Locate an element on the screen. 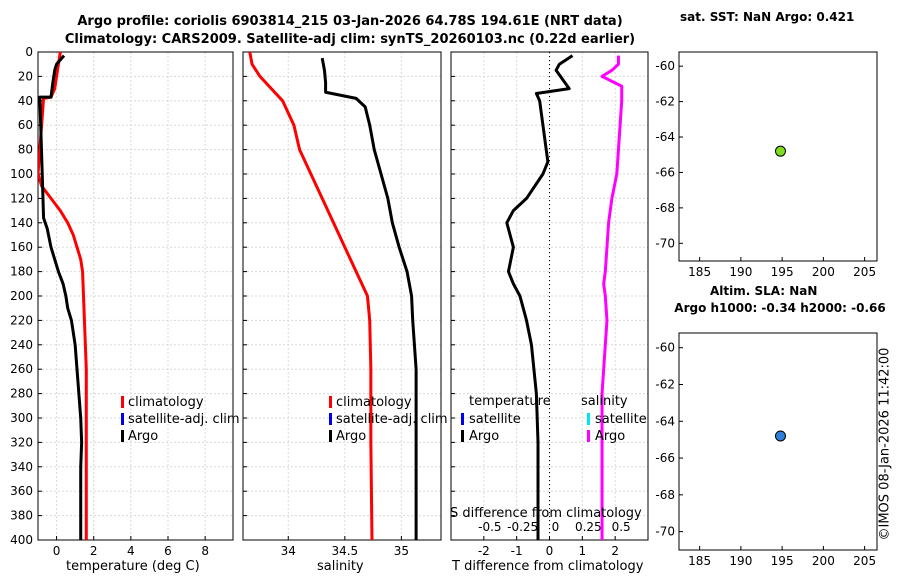 The image size is (900, 580). sst_map-xtick-label: 205 is located at coordinates (864, 272).